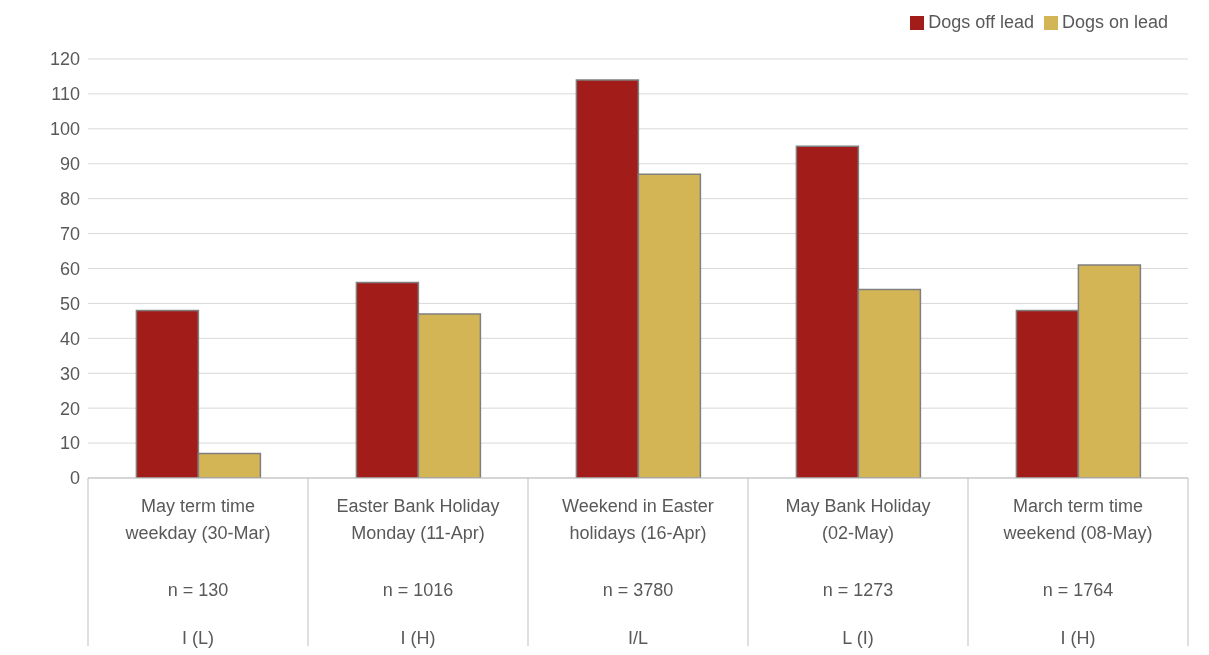  What do you see at coordinates (69, 164) in the screenshot?
I see `y-tick-label: 90` at bounding box center [69, 164].